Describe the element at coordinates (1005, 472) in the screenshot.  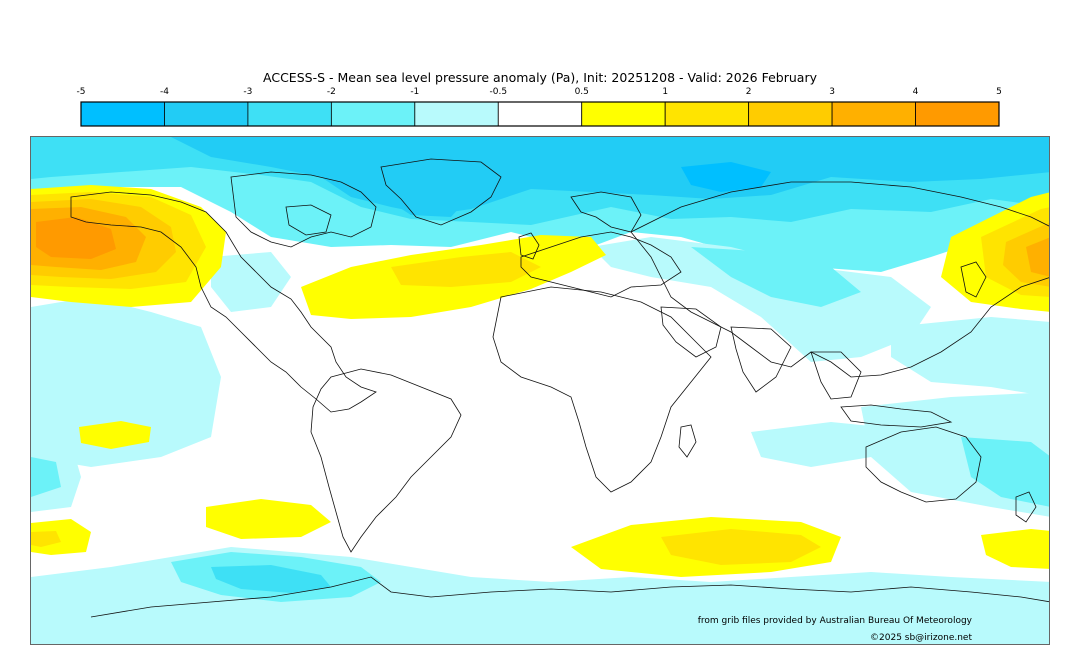
I see `anomaly-sw-pacific-core` at that location.